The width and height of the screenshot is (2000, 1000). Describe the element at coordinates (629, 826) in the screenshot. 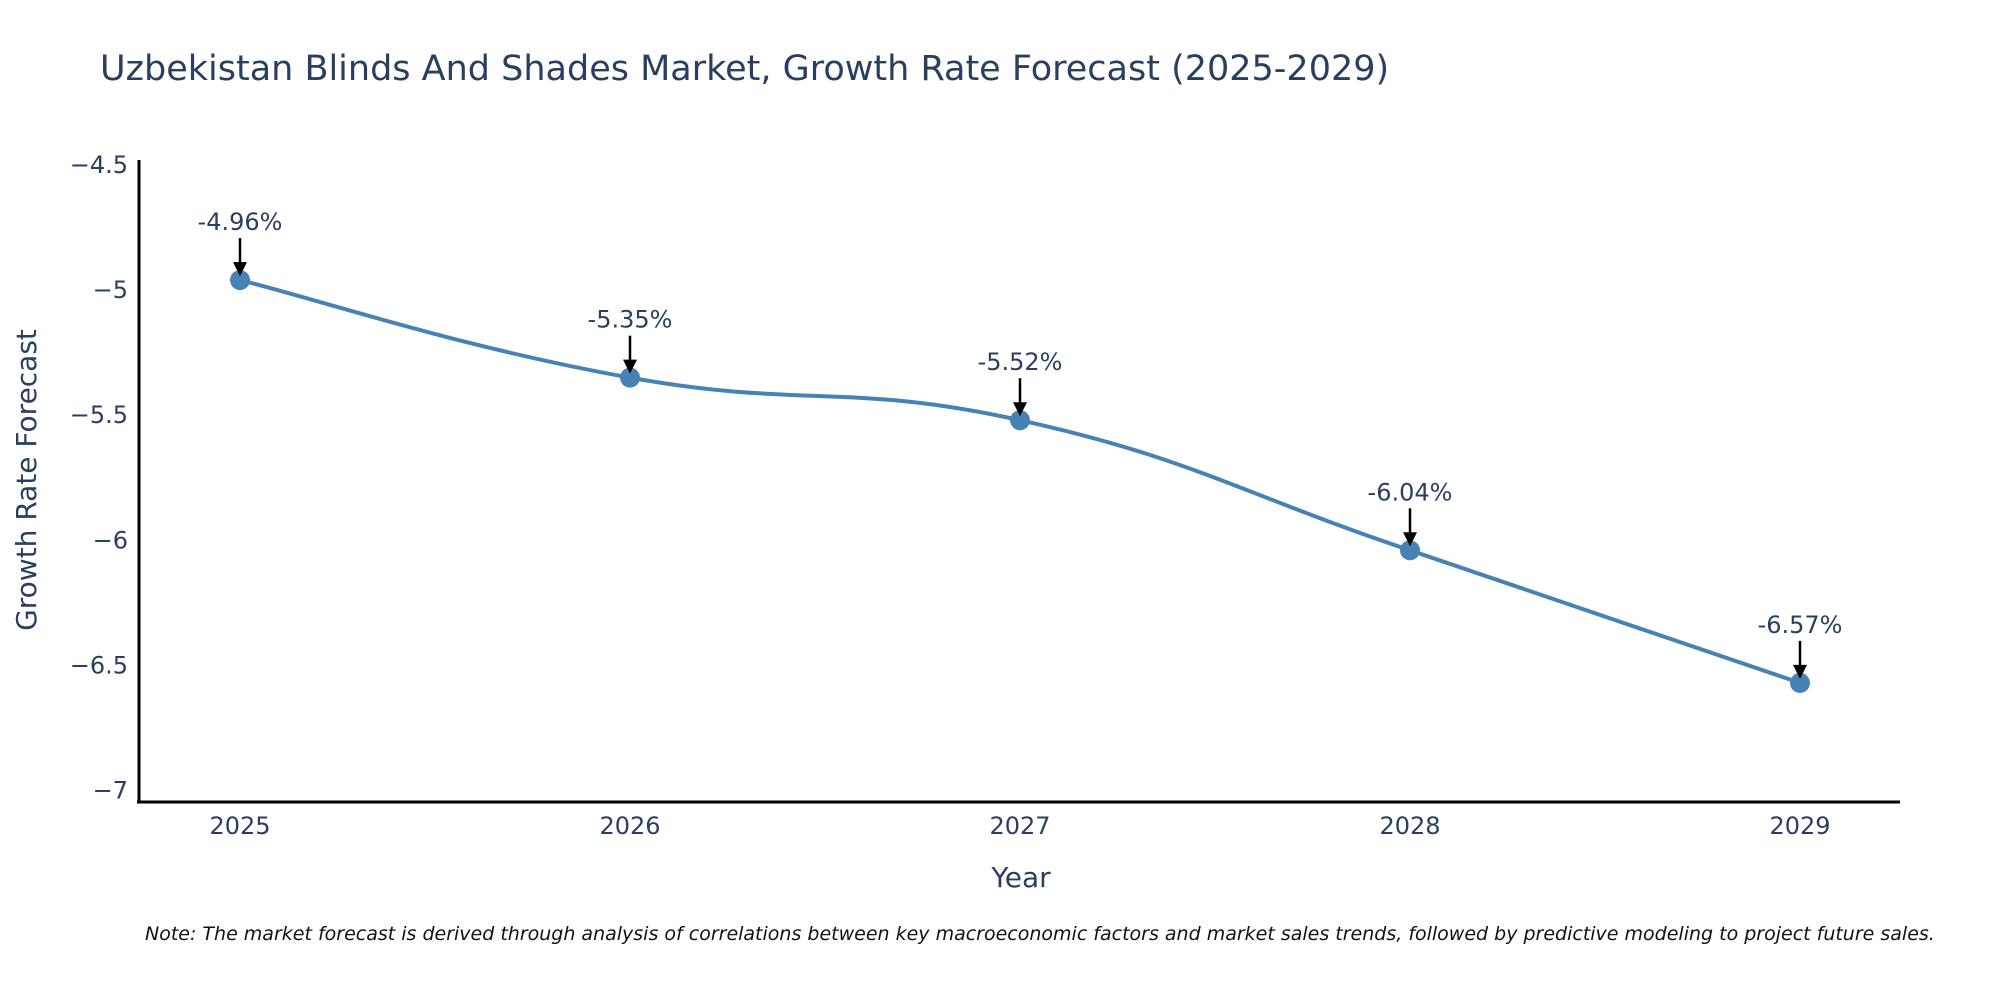

I see `x-tick-label: 2026` at that location.